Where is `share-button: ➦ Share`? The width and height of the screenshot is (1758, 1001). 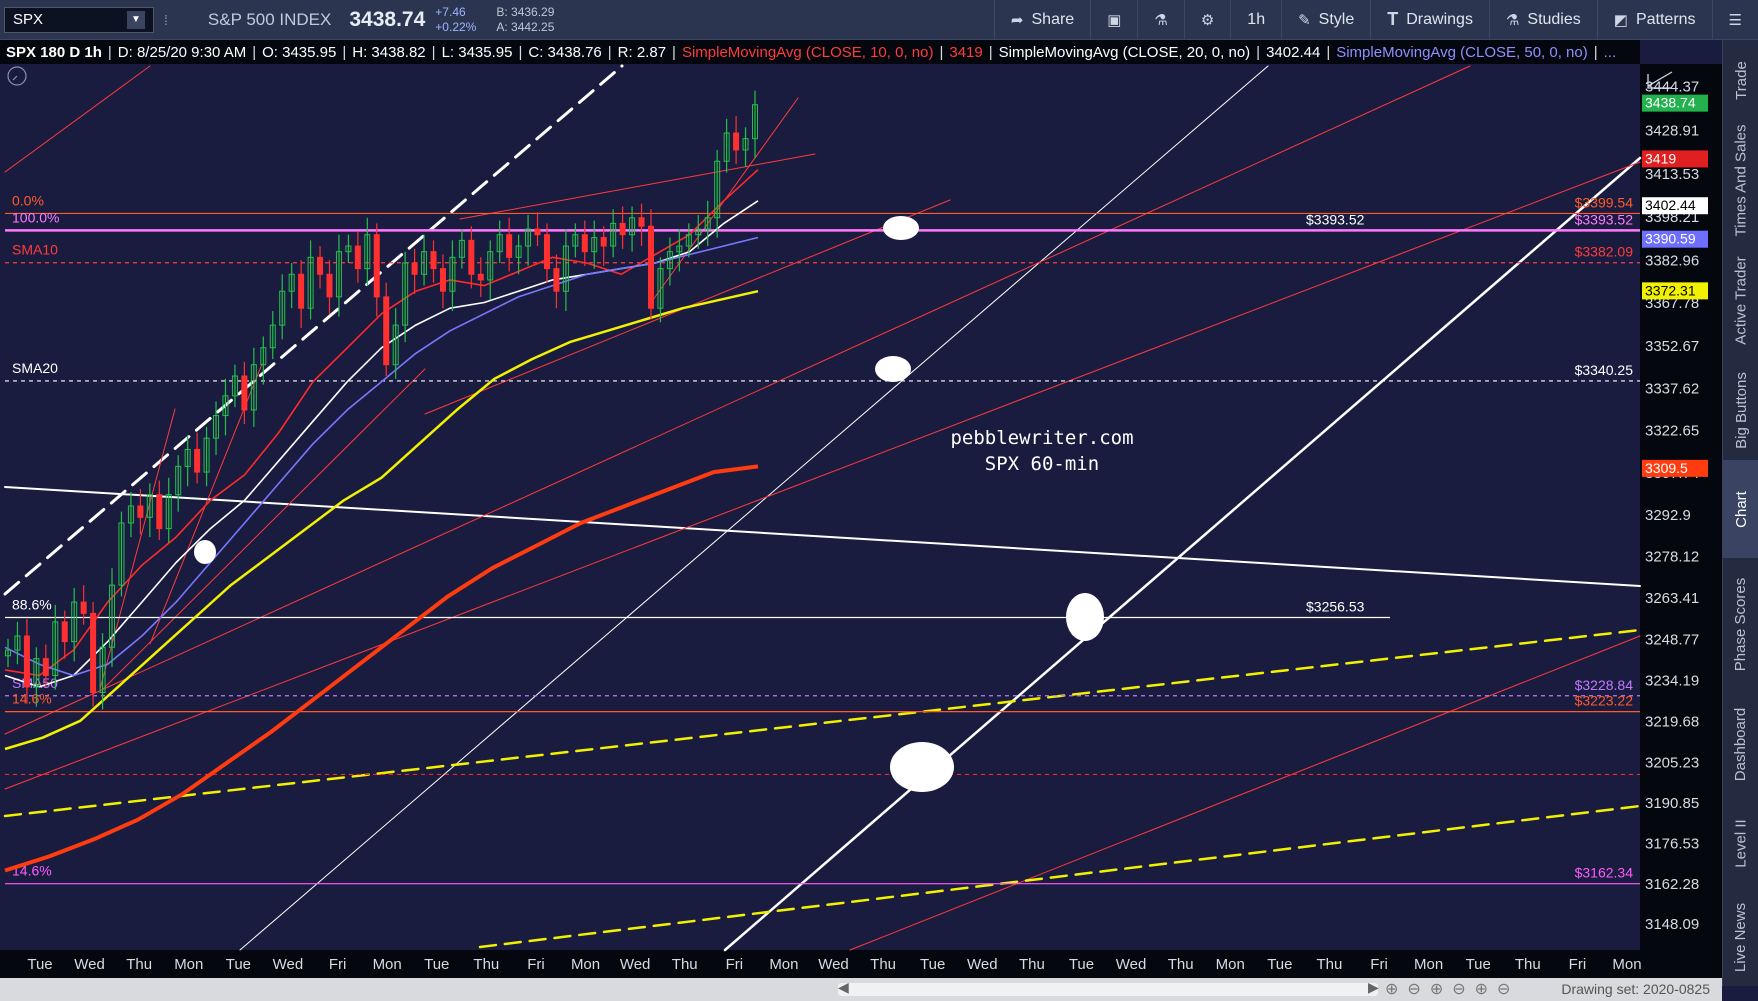
share-button: ➦ Share is located at coordinates (1041, 20).